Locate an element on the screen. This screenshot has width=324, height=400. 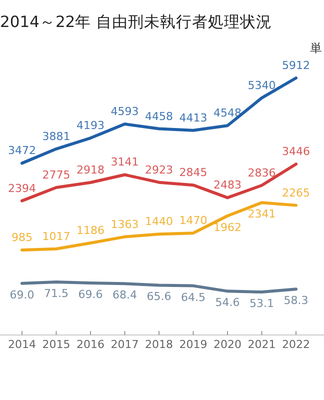
data-label: 2923 is located at coordinates (159, 169).